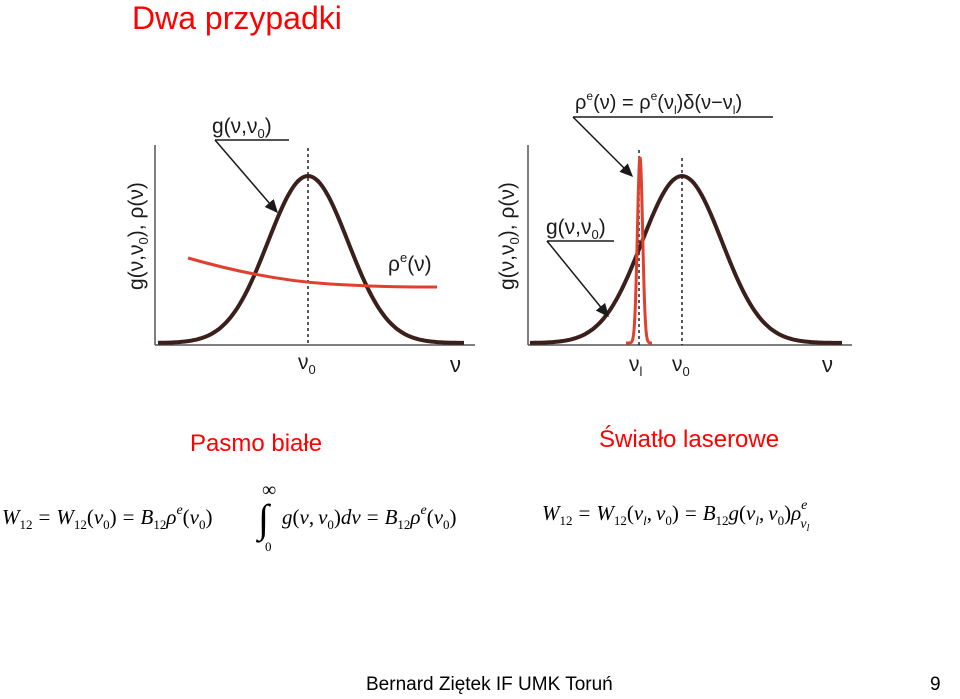 Image resolution: width=960 pixels, height=699 pixels. What do you see at coordinates (410, 263) in the screenshot?
I see `left-rho-label: ρe(ν)` at bounding box center [410, 263].